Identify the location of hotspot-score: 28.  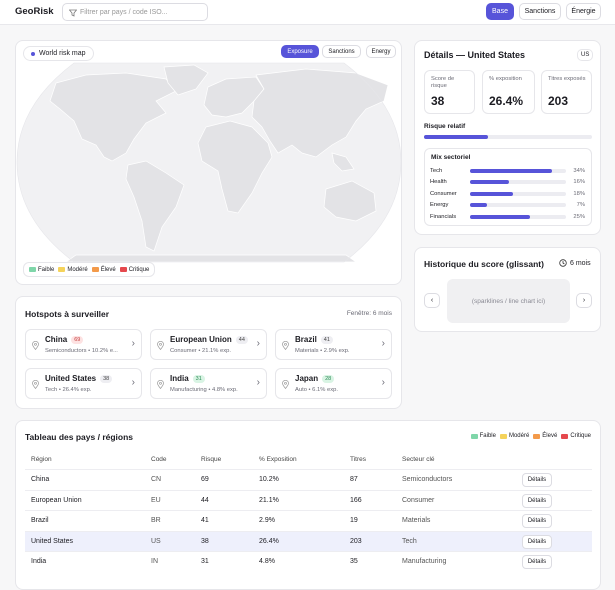
(328, 379).